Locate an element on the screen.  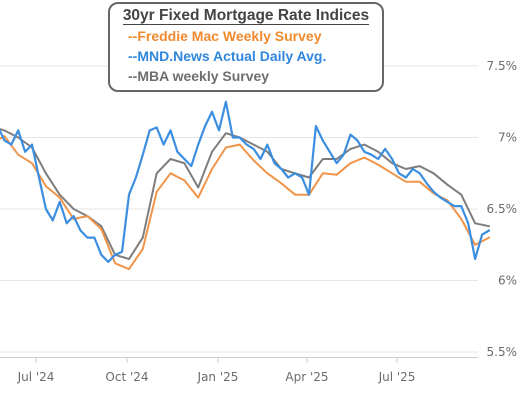
x-tick-label: Apr '25 is located at coordinates (306, 377).